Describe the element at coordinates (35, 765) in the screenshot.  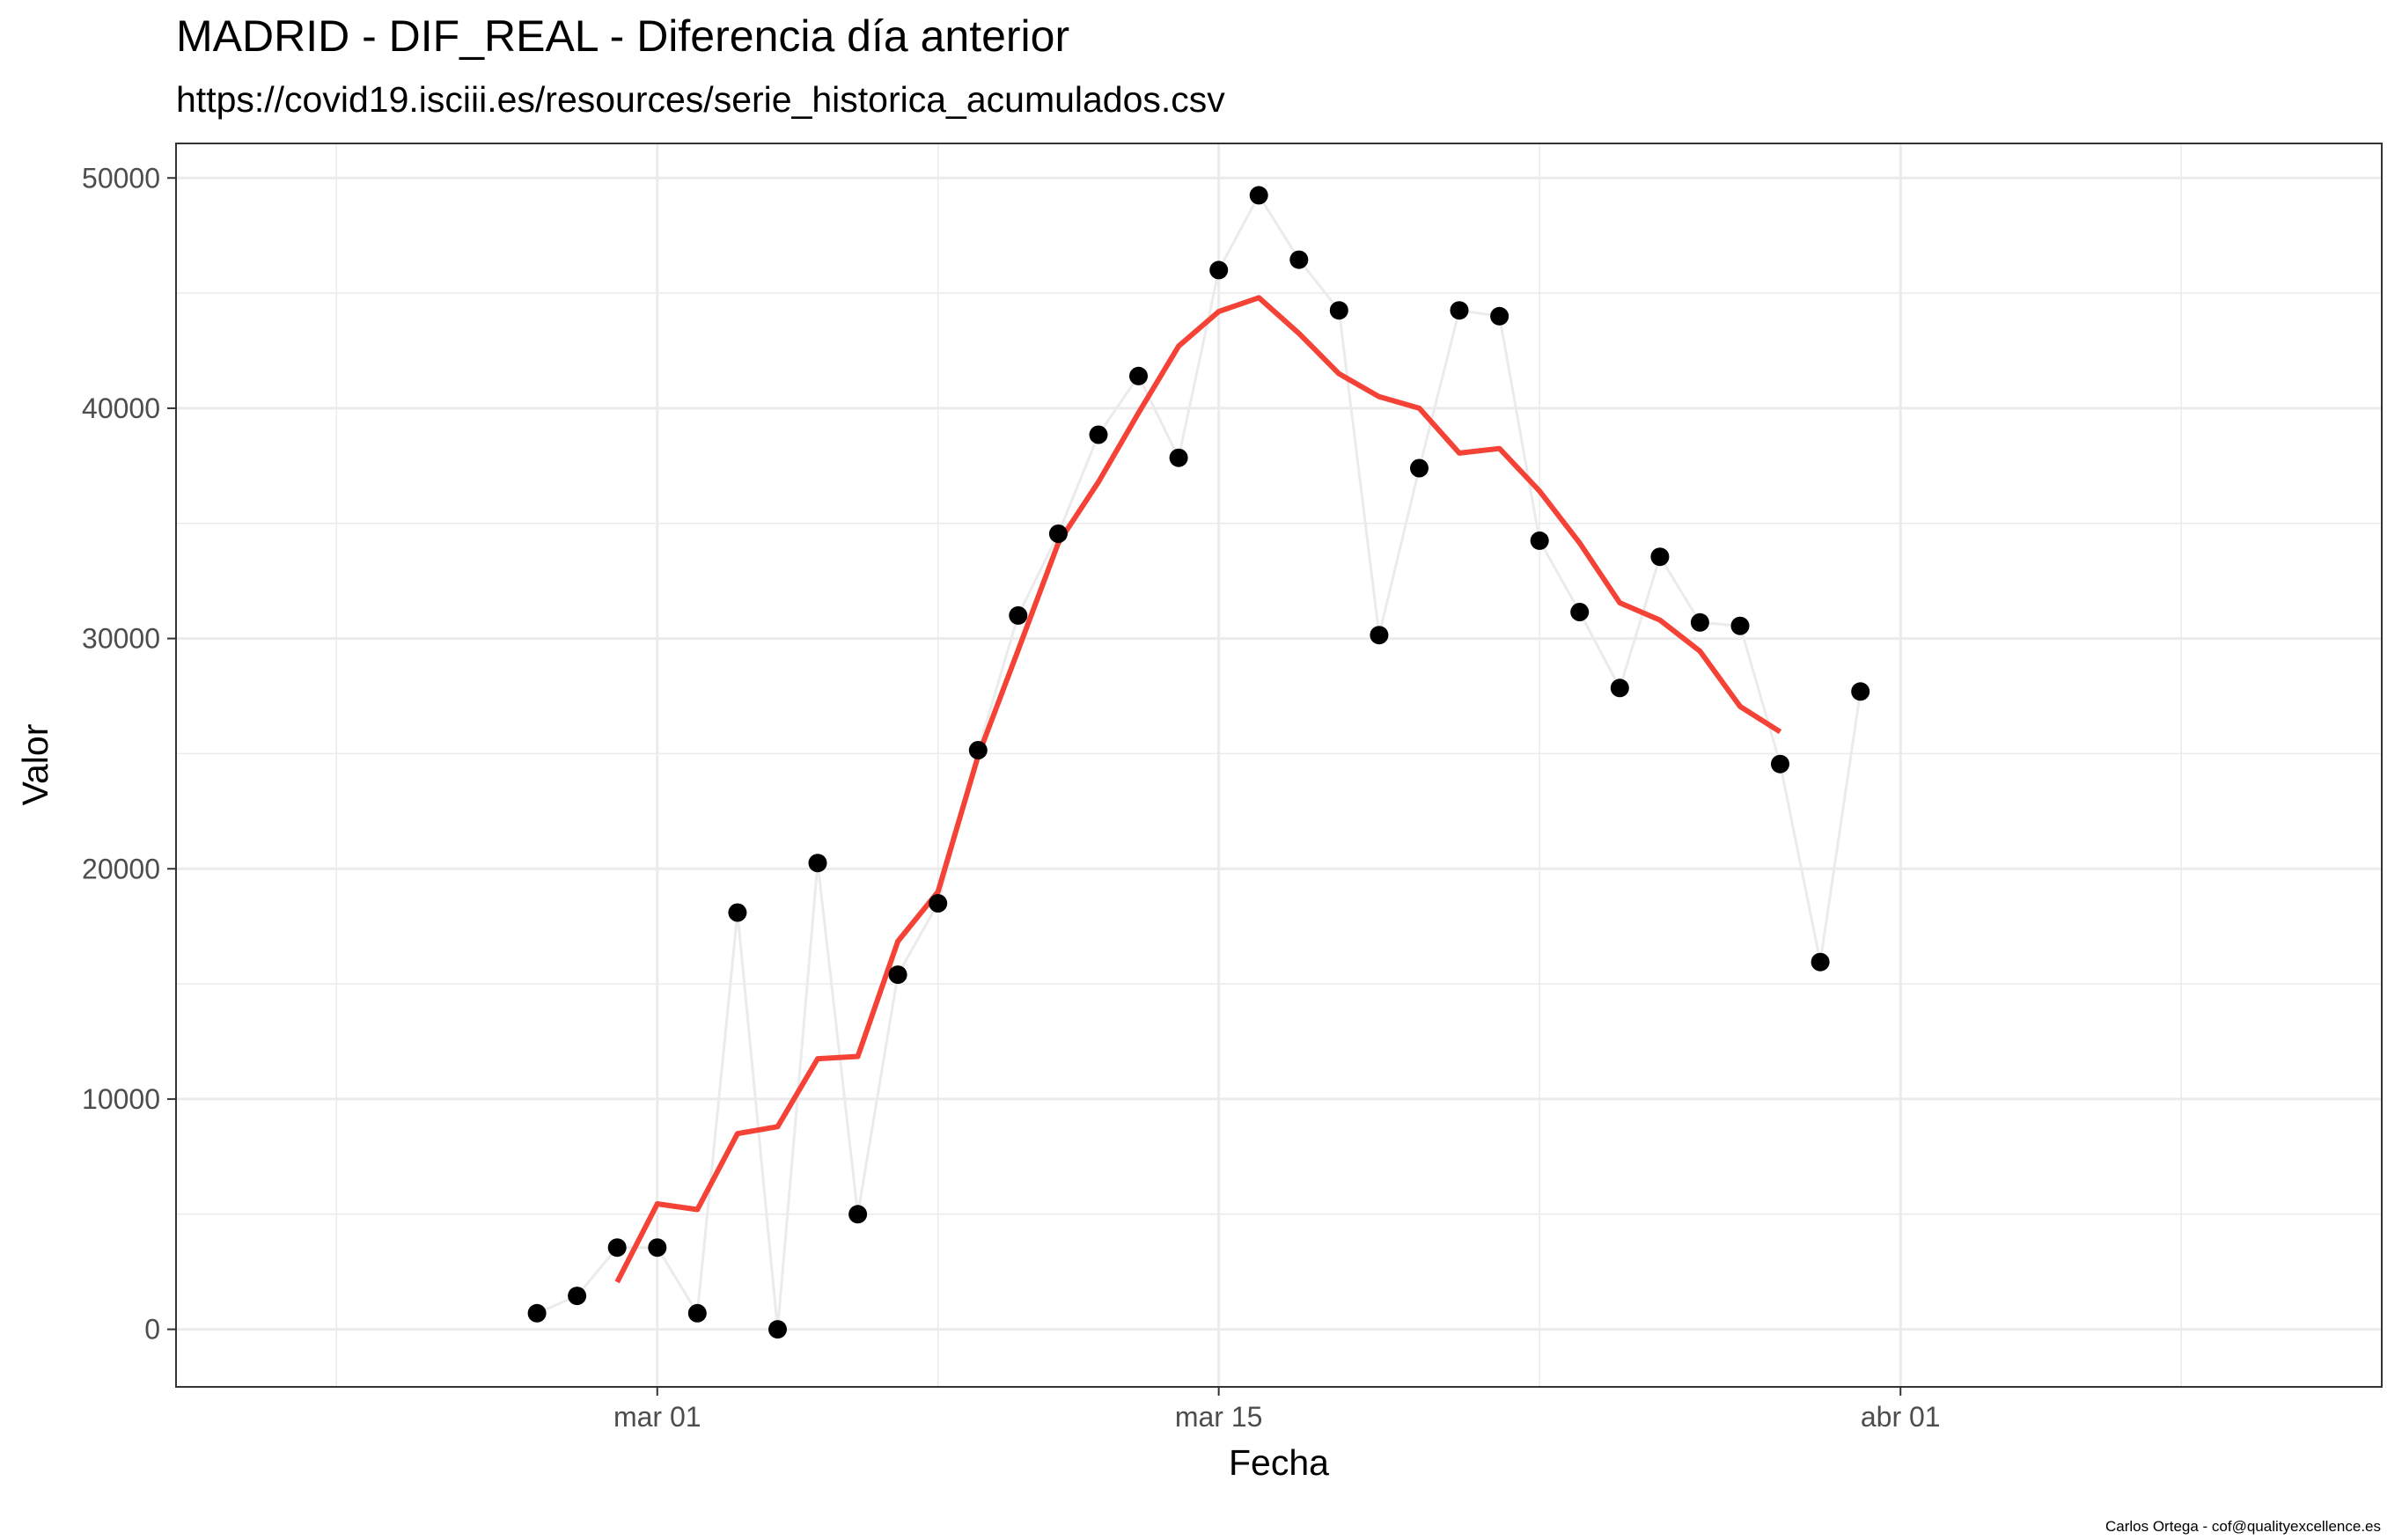
I see `y-axis-title: Valor` at that location.